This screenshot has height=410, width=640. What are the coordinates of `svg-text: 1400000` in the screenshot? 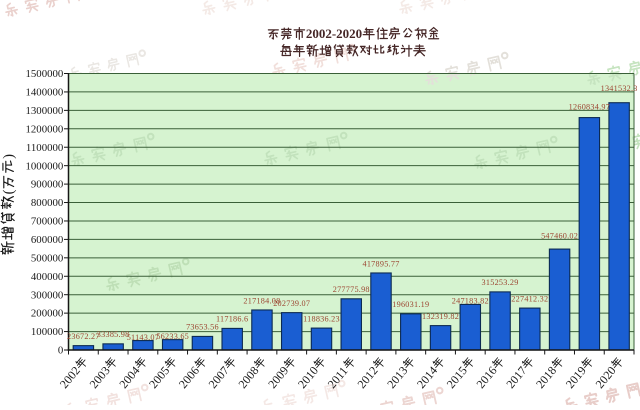 It's located at (45, 93).